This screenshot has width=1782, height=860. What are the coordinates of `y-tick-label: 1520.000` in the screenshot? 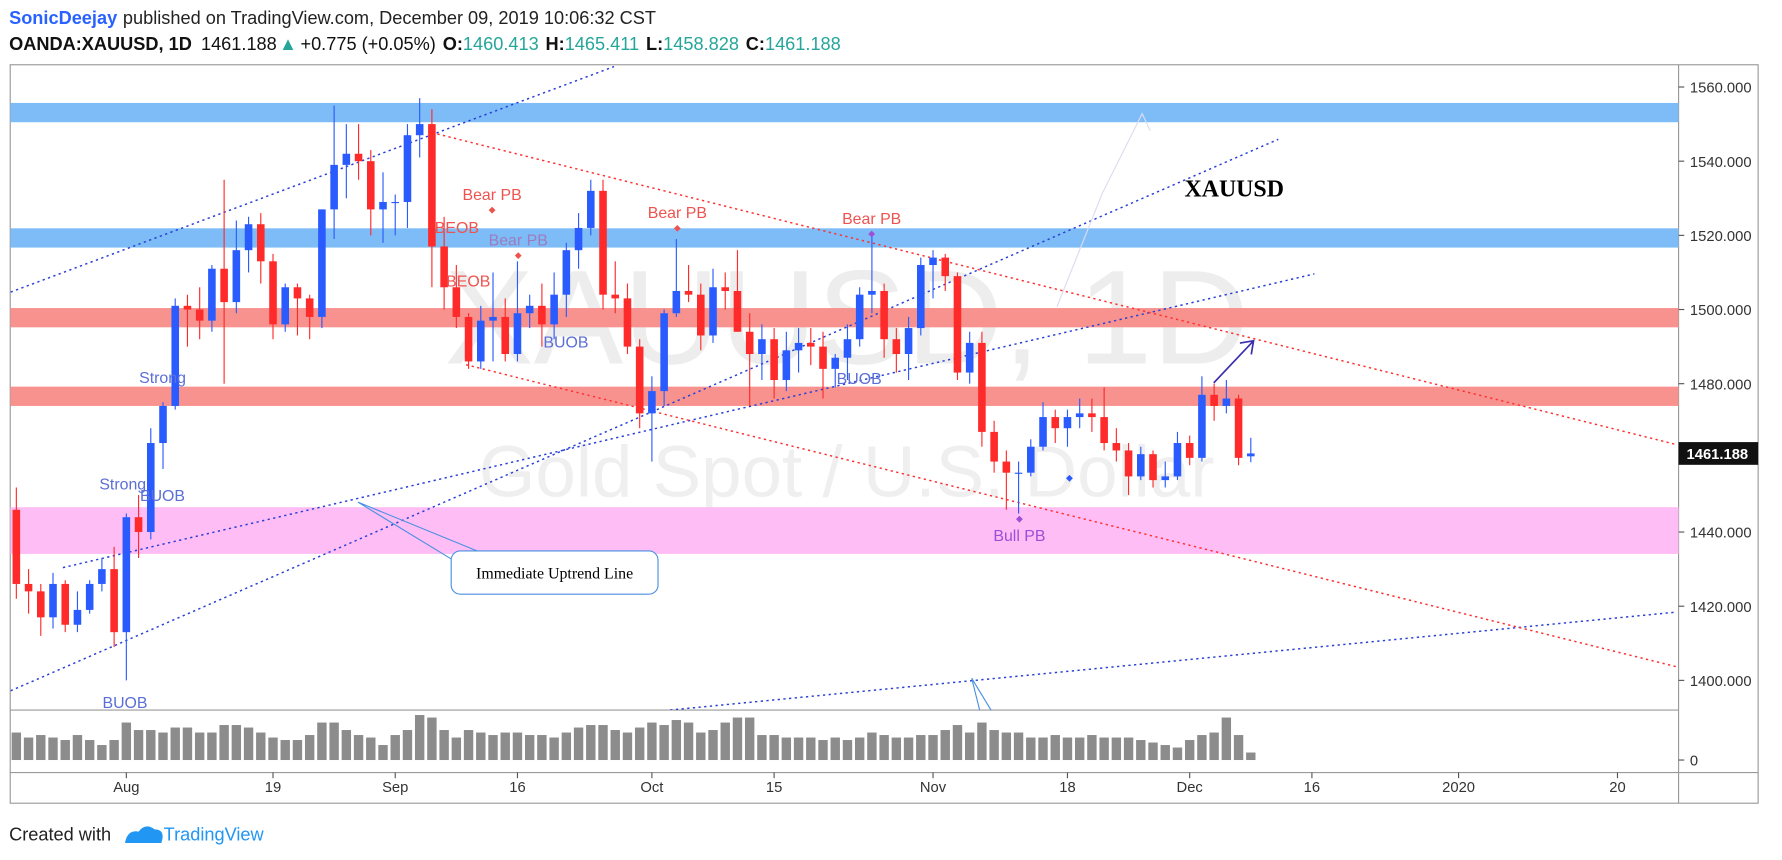 It's located at (1721, 237).